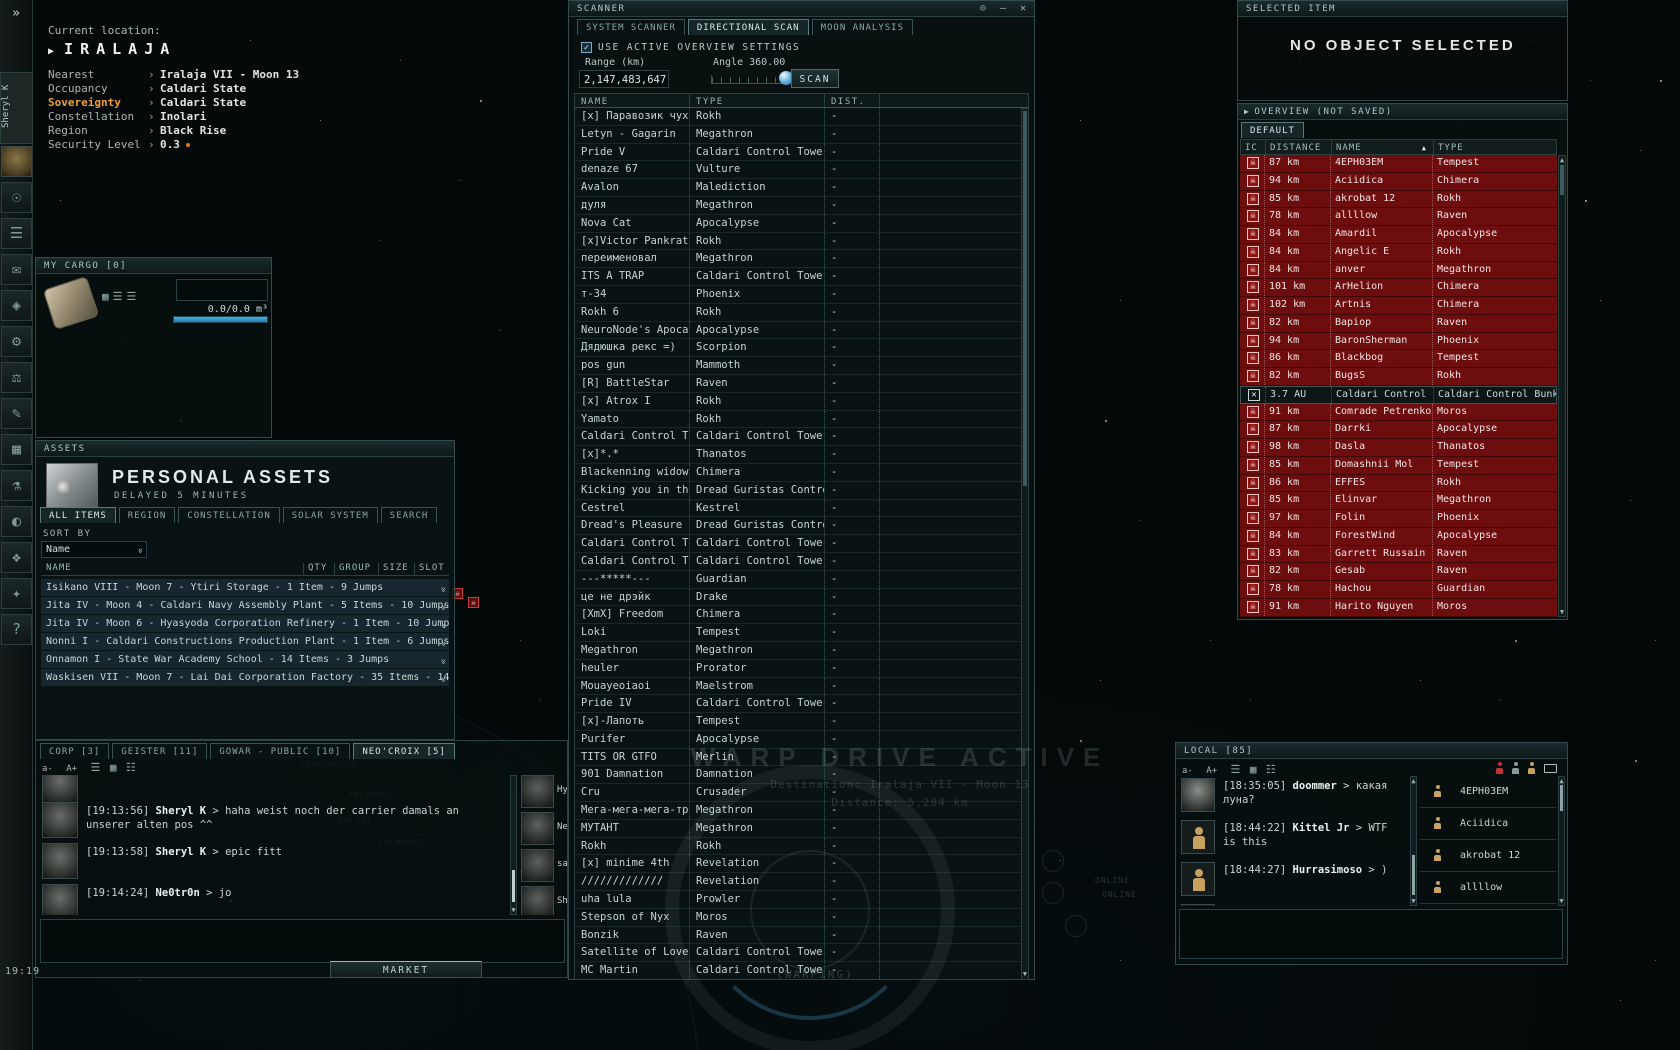 Image resolution: width=1680 pixels, height=1050 pixels. Describe the element at coordinates (1321, 828) in the screenshot. I see `message-author: Kittel Jr` at that location.